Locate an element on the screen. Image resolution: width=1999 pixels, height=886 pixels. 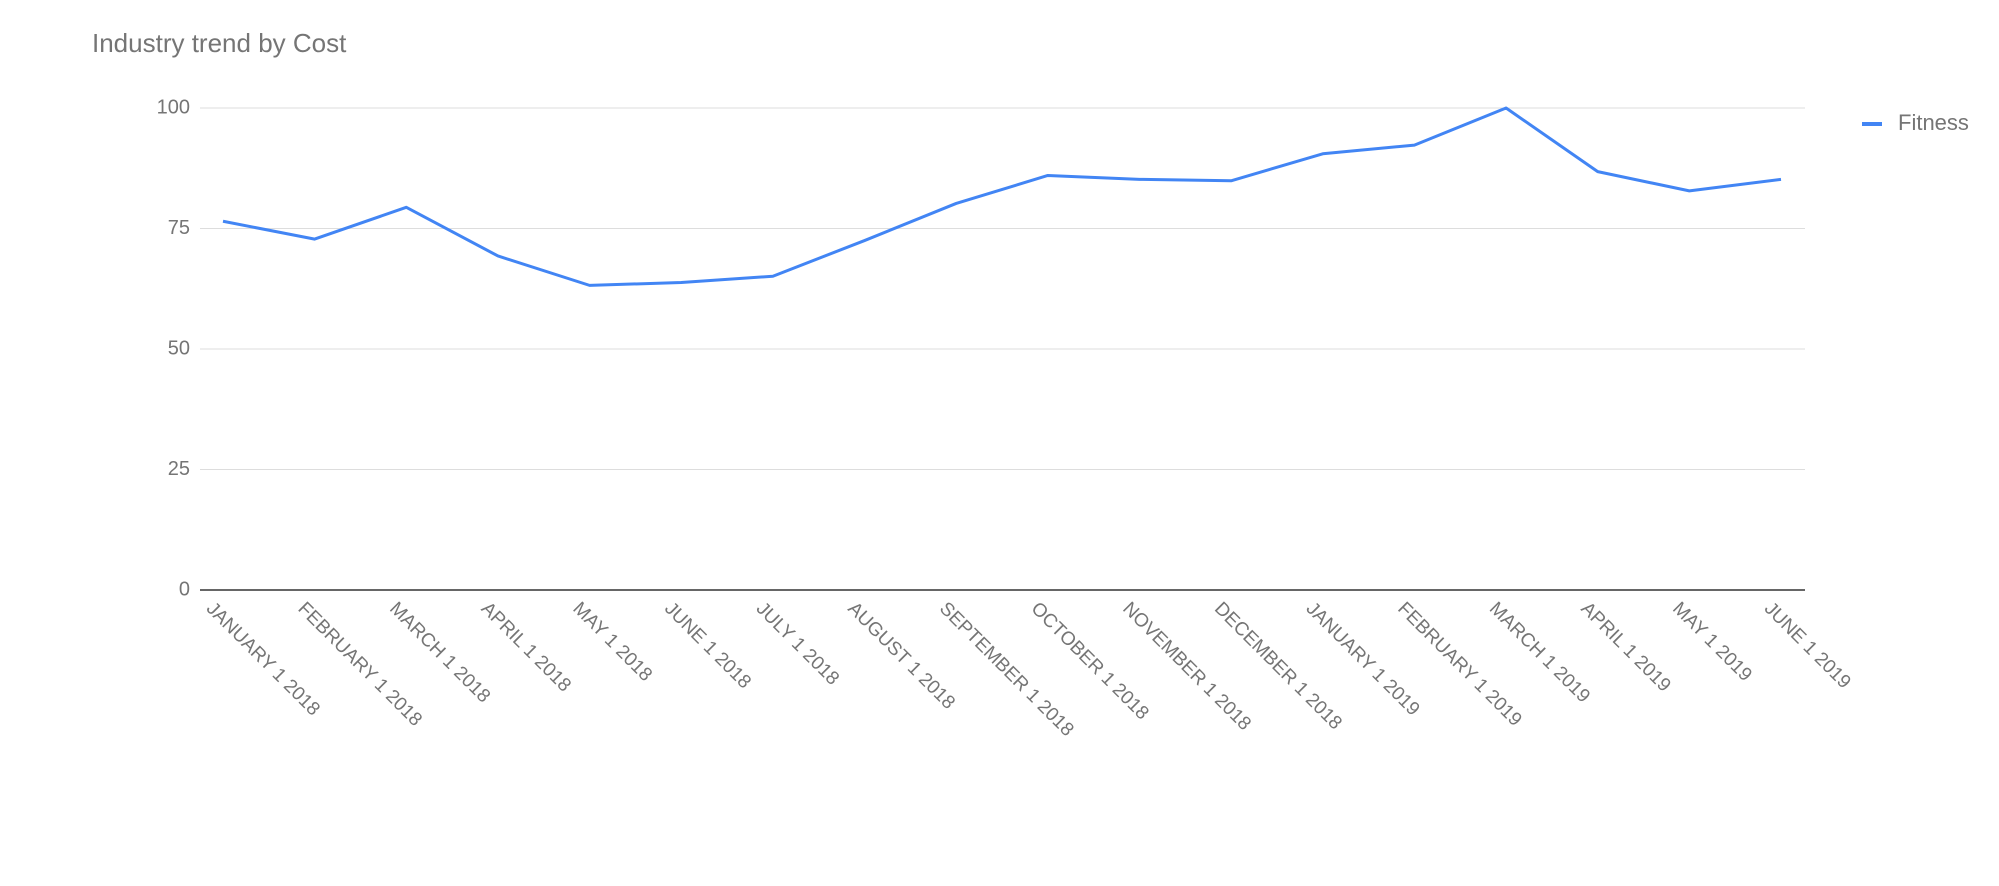
x-tick-label: APRIL 1 2018 is located at coordinates (526, 647).